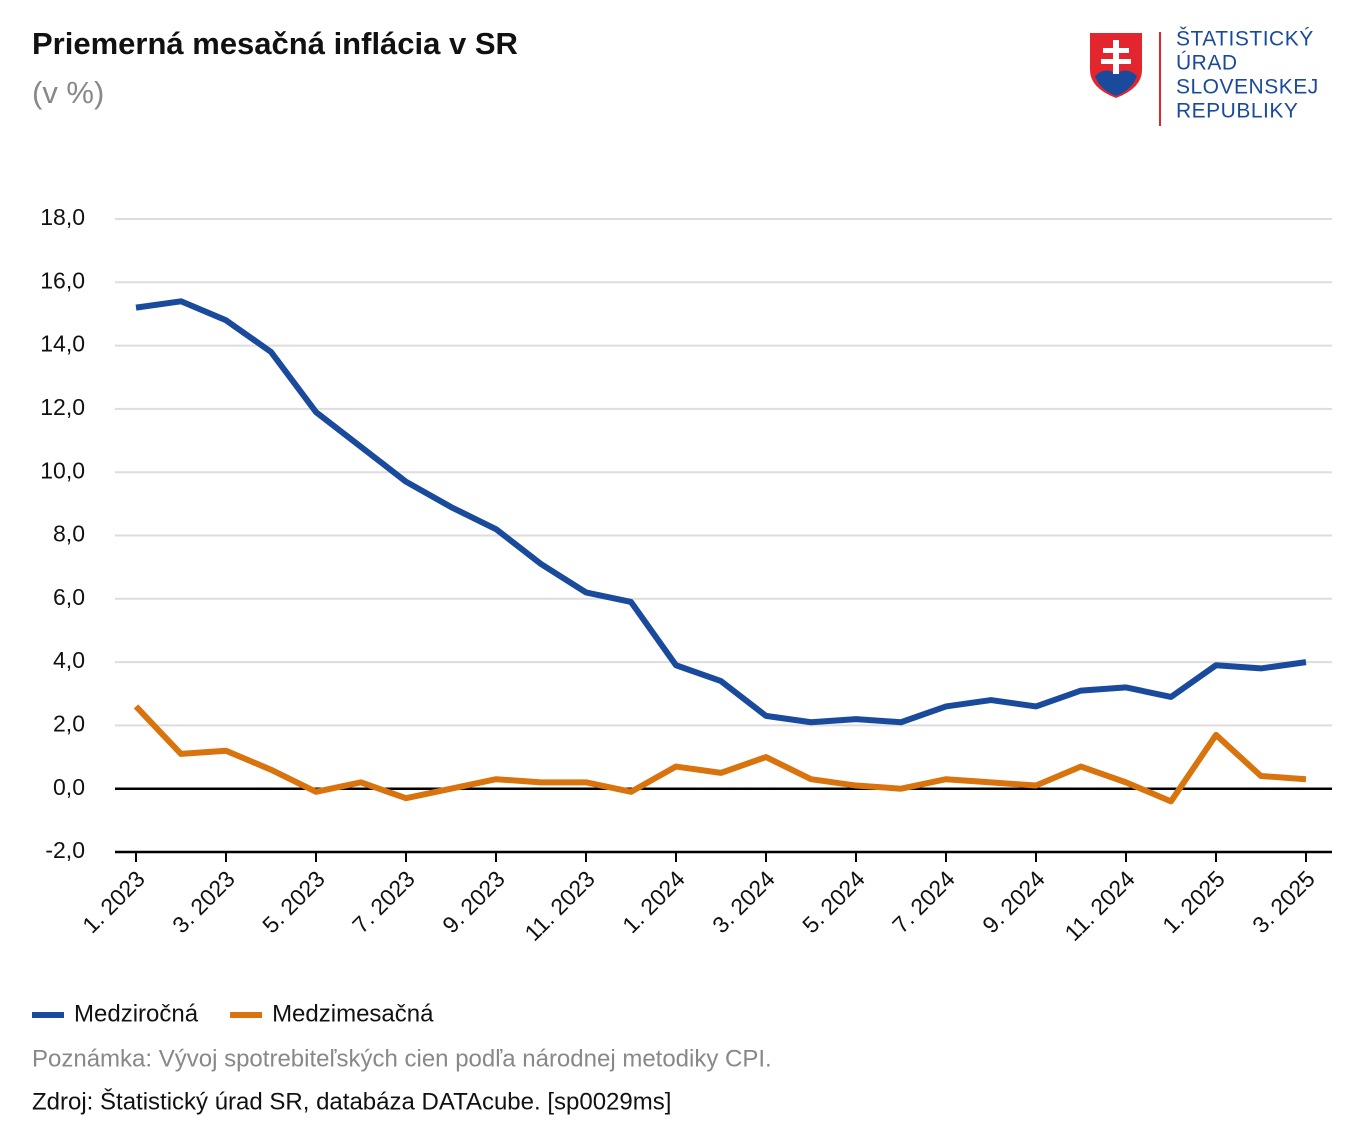 The width and height of the screenshot is (1362, 1140). I want to click on x-tick-label: 1. 2023, so click(113, 901).